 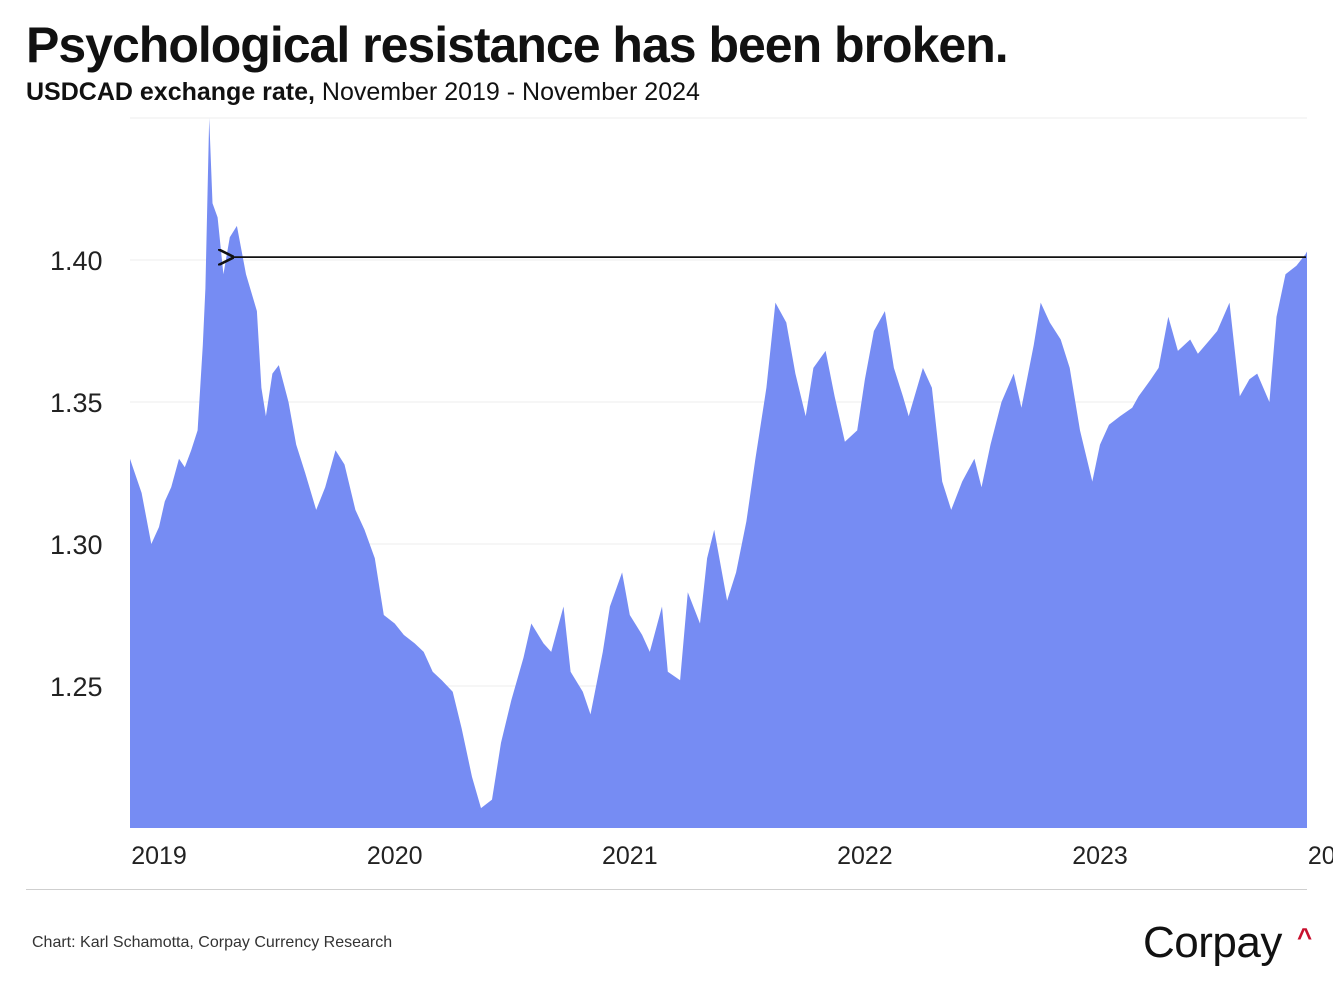 What do you see at coordinates (159, 856) in the screenshot?
I see `x-tick-label: 2019` at bounding box center [159, 856].